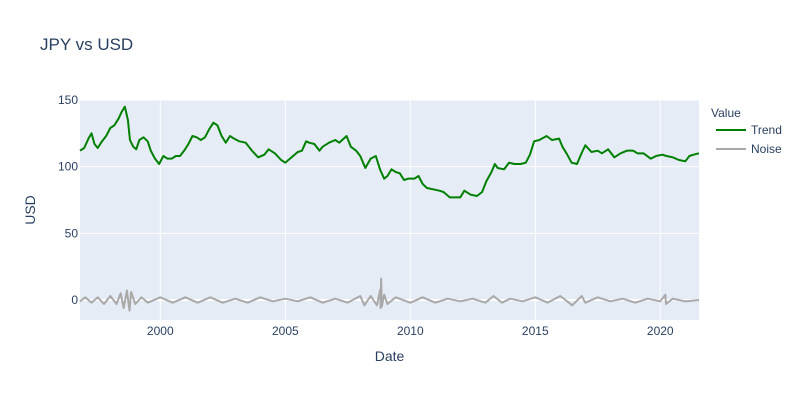 The height and width of the screenshot is (400, 800). What do you see at coordinates (749, 130) in the screenshot?
I see `legend-item-trend: Trend` at bounding box center [749, 130].